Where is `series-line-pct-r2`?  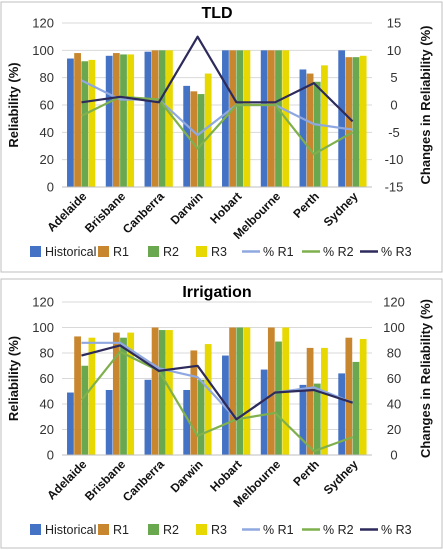 series-line-pct-r2 is located at coordinates (216, 401).